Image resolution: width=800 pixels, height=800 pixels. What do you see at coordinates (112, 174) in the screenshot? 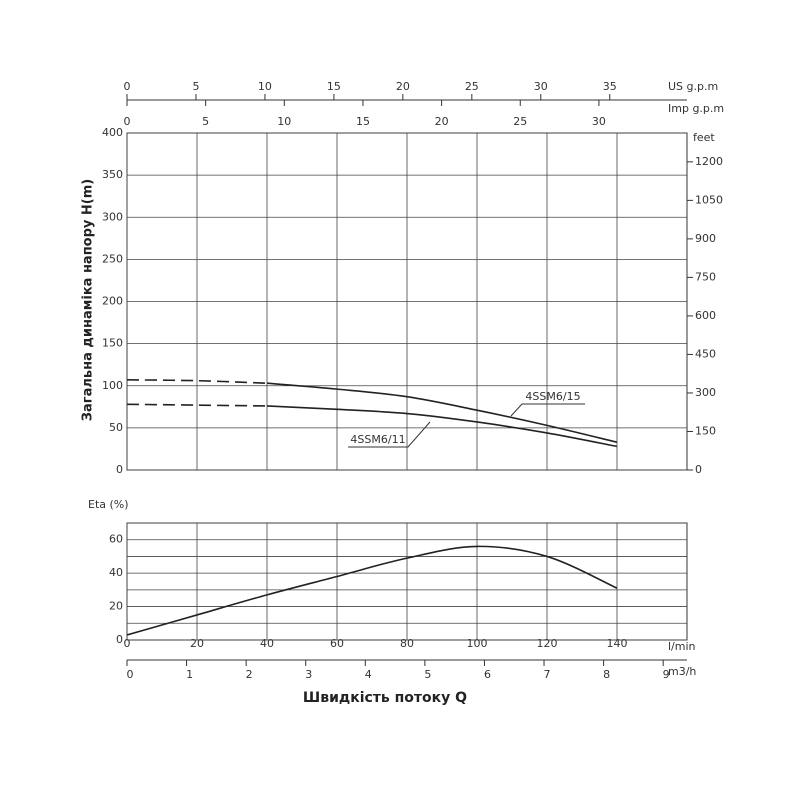
I see `y-tick-label: 350` at bounding box center [112, 174].